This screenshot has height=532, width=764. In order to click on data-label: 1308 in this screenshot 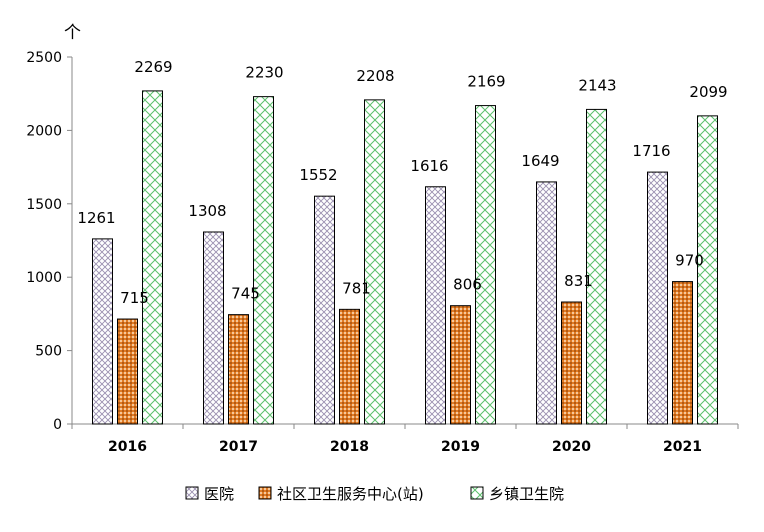, I will do `click(207, 211)`.